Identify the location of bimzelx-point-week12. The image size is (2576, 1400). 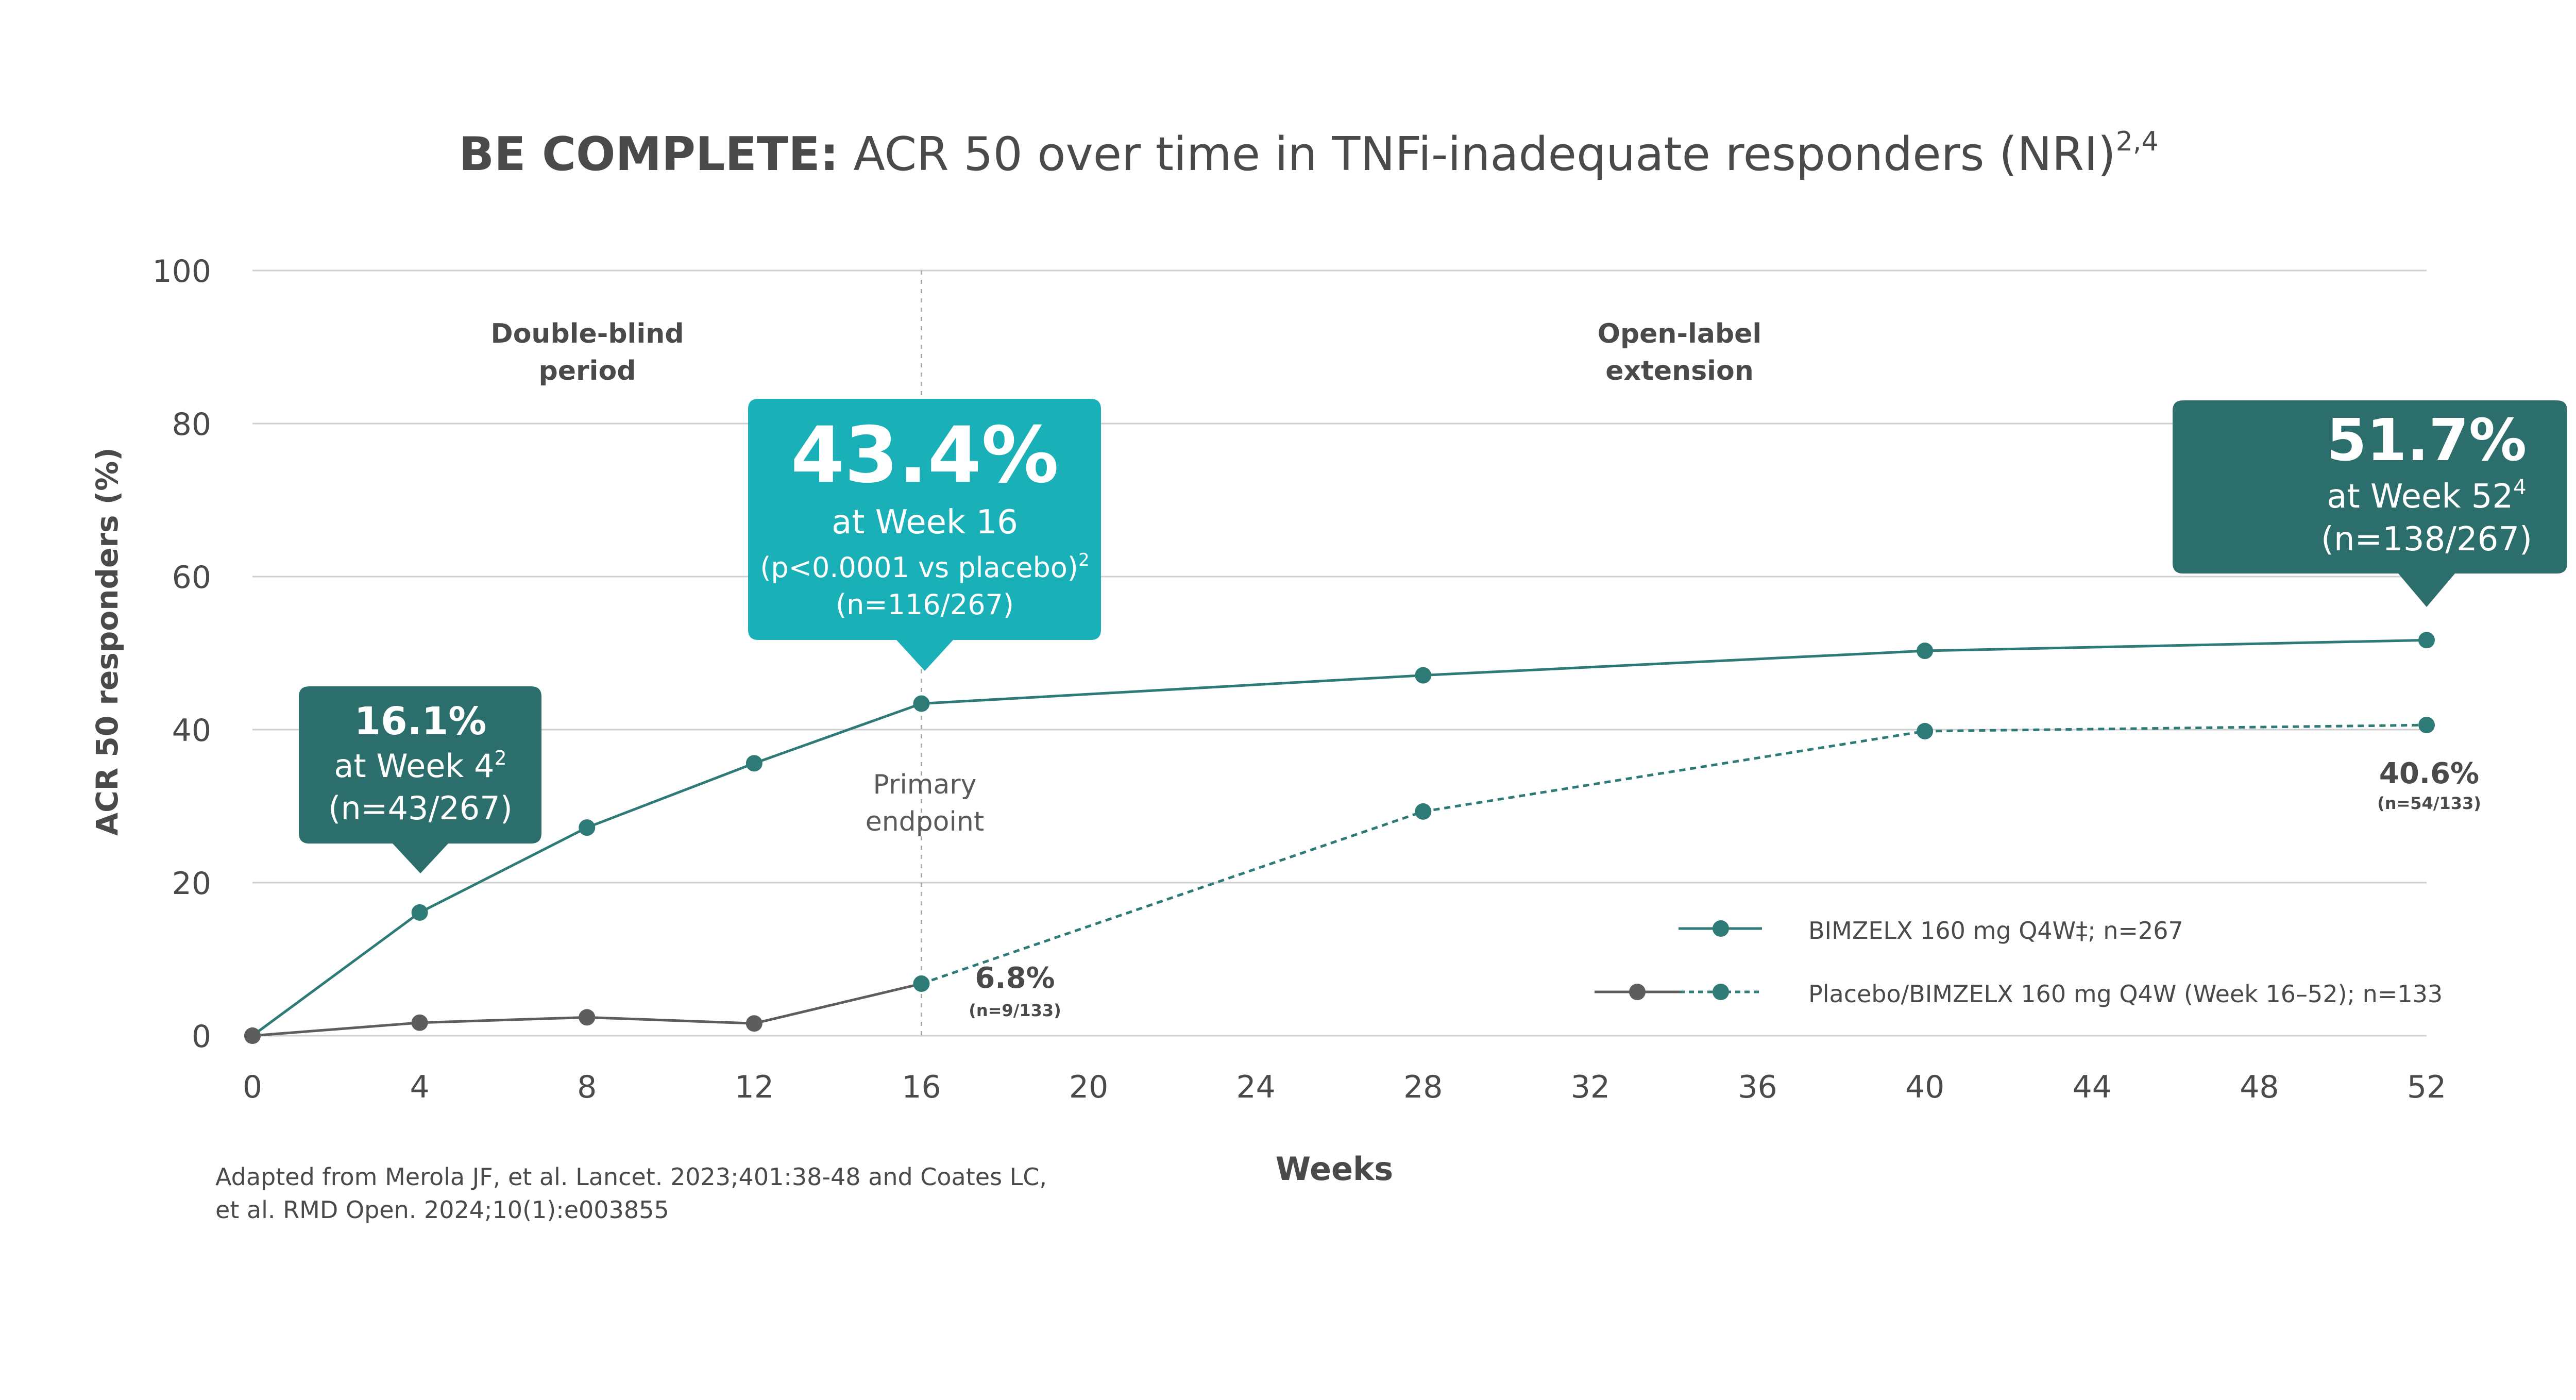
(753, 763).